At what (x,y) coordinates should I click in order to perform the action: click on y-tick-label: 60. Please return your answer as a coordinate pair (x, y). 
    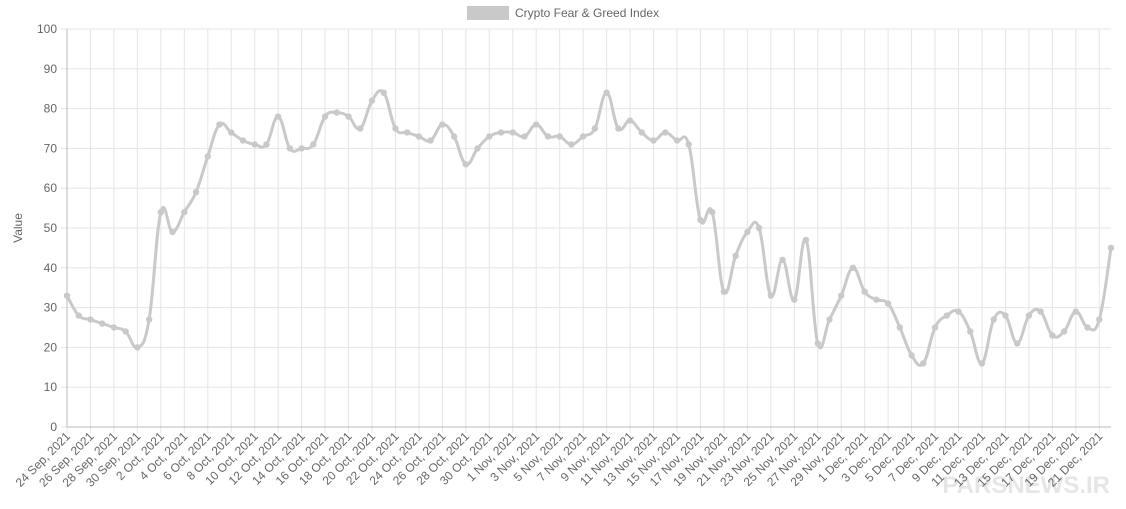
    Looking at the image, I should click on (51, 188).